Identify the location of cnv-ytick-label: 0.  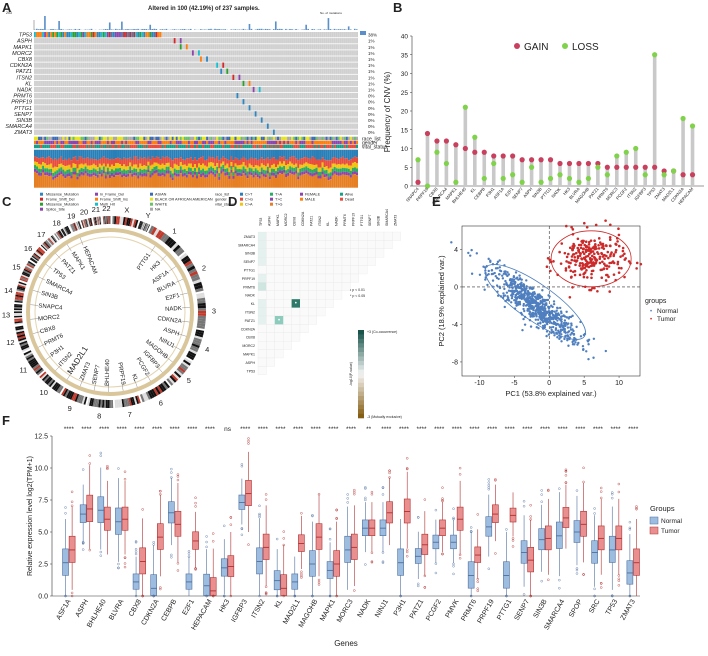
(406, 187).